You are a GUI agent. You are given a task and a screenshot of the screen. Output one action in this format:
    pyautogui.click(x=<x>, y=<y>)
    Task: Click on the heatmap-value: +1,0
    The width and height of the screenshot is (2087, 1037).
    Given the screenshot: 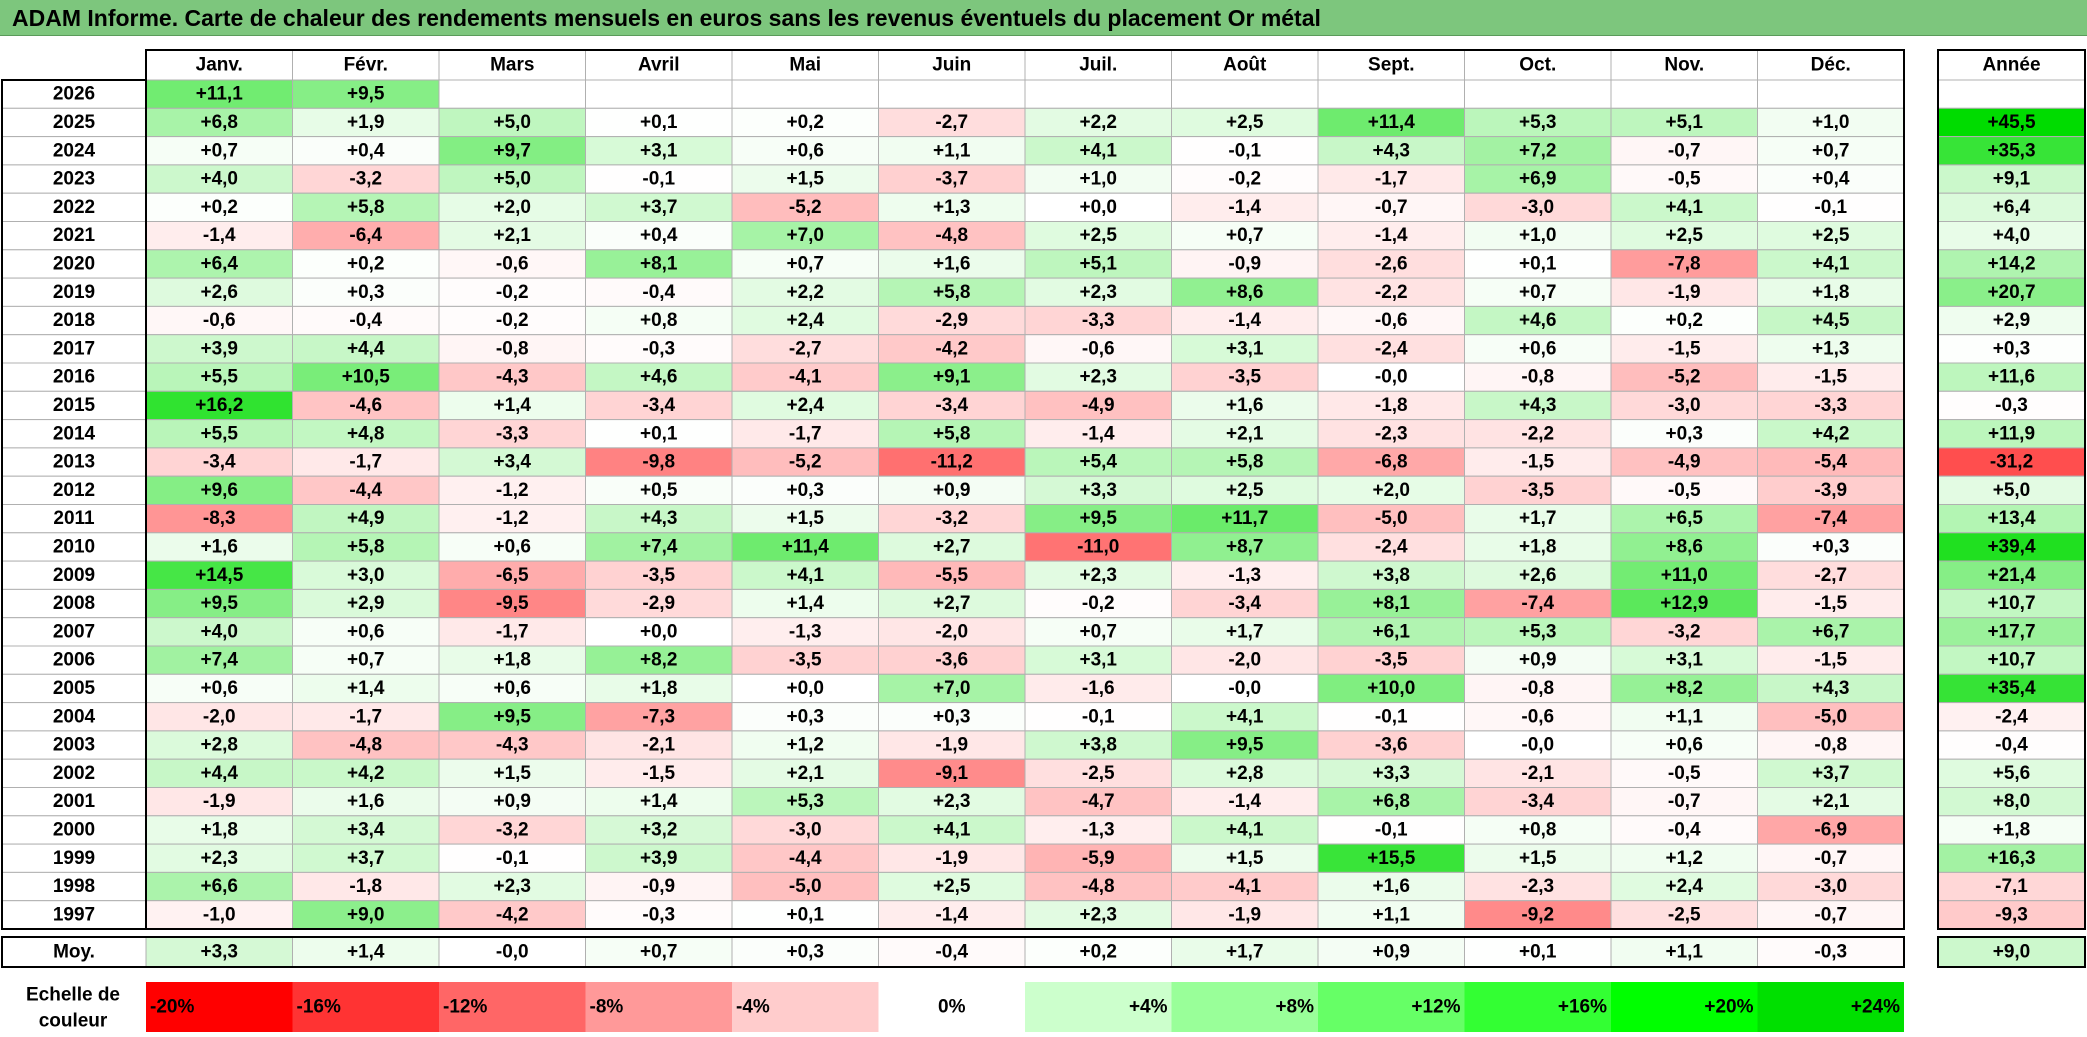 What is the action you would take?
    pyautogui.click(x=1831, y=122)
    